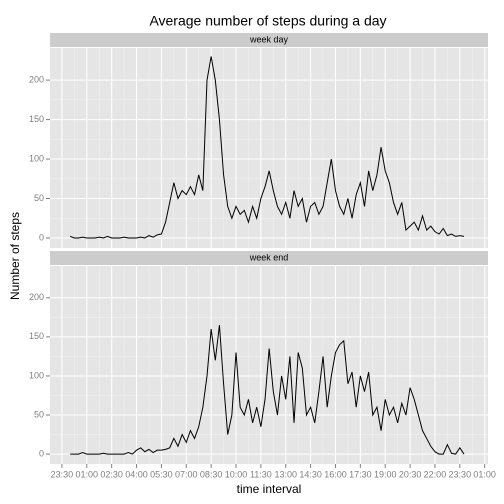 The image size is (504, 504). What do you see at coordinates (310, 474) in the screenshot?
I see `x-tick-label: 14:30` at bounding box center [310, 474].